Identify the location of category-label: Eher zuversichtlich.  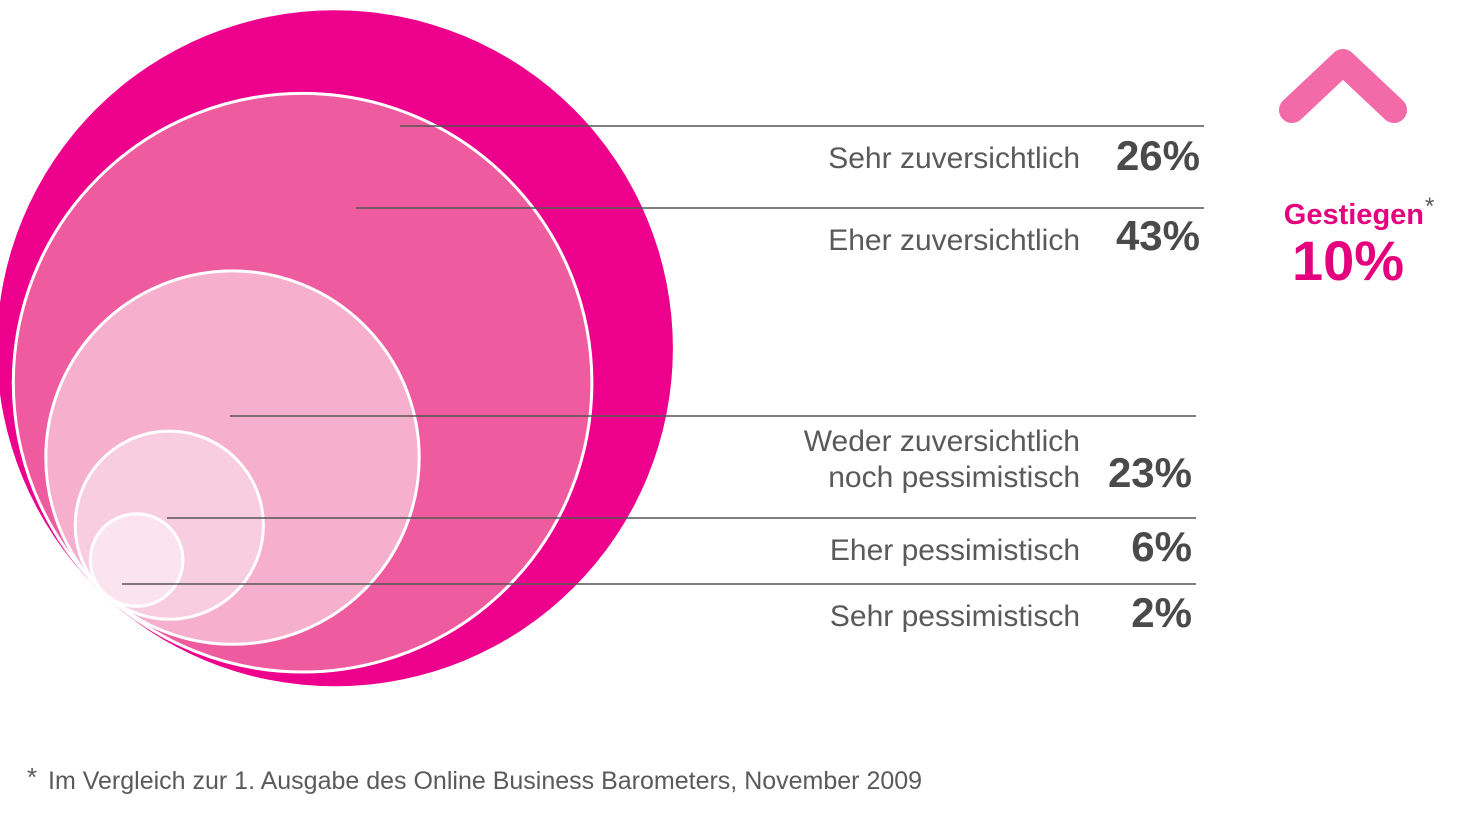
(954, 240).